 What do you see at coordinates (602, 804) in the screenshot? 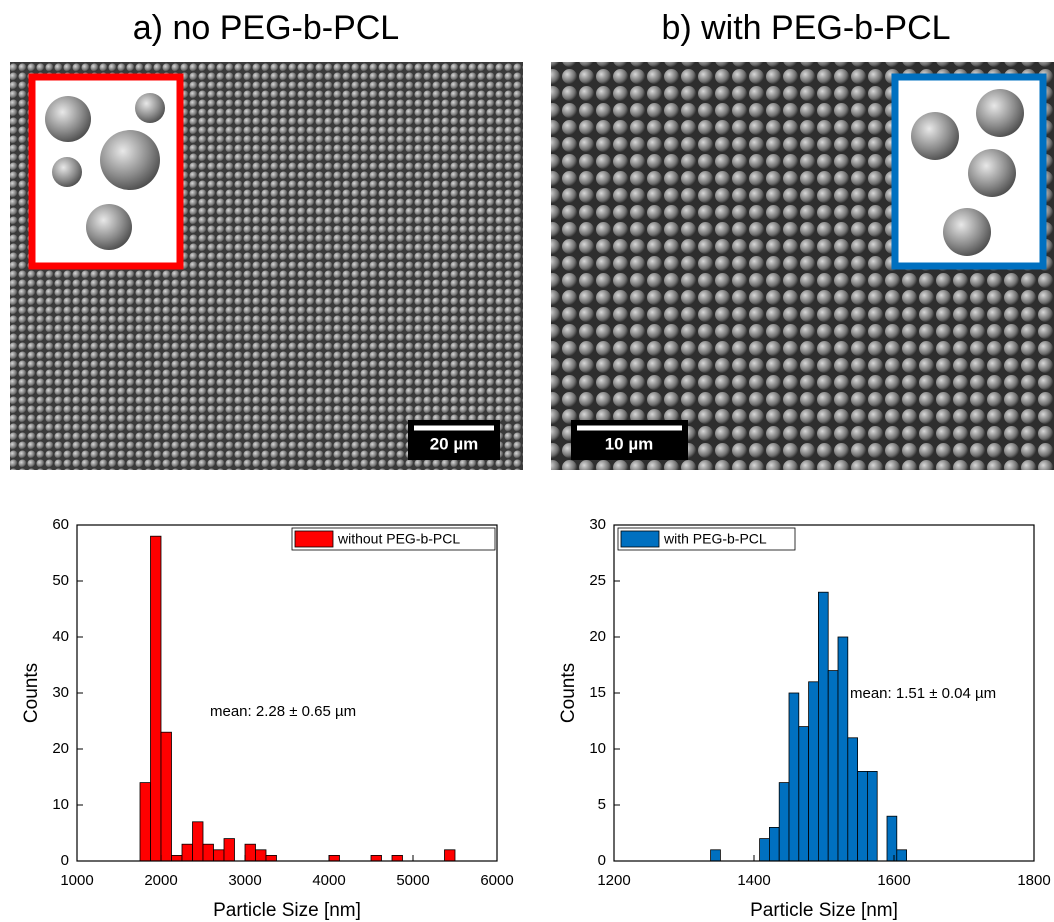
I see `y-tick-label: 5` at bounding box center [602, 804].